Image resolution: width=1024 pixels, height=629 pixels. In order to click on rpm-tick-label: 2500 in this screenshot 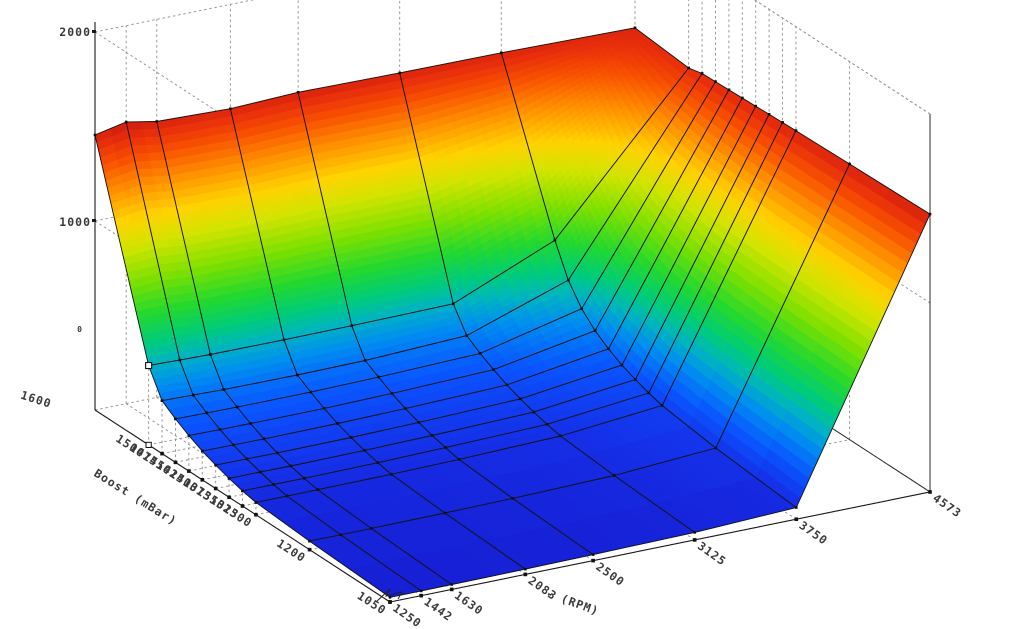, I will do `click(610, 575)`.